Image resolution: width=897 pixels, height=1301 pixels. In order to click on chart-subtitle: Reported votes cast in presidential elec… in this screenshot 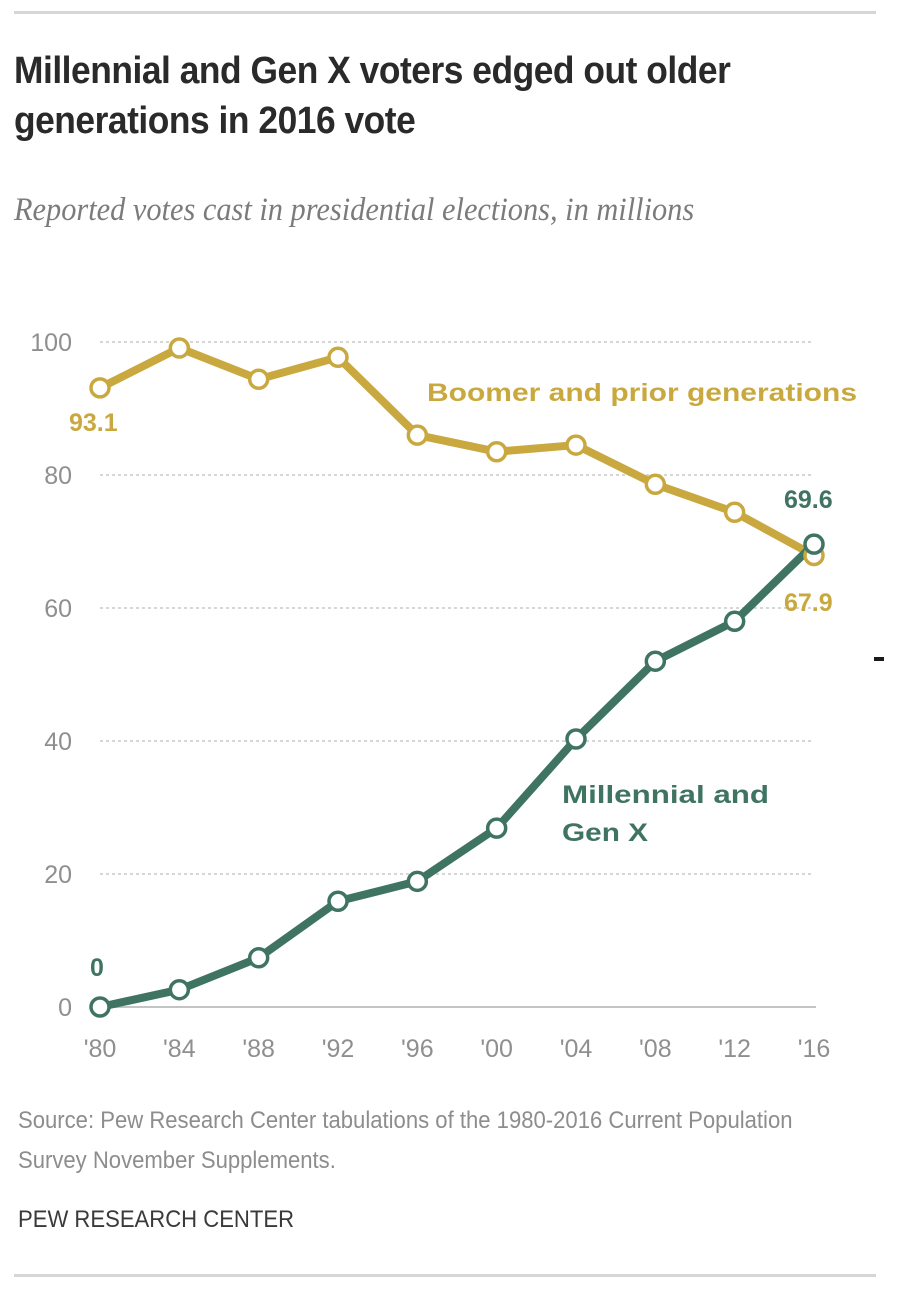, I will do `click(354, 210)`.